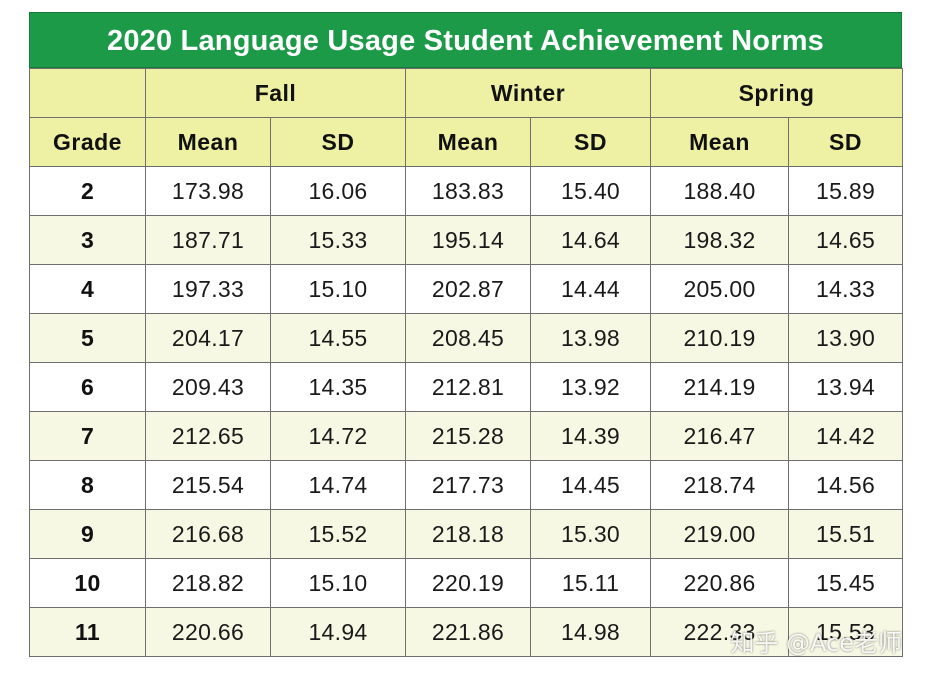  Describe the element at coordinates (87, 485) in the screenshot. I see `cell-grade: 8` at that location.